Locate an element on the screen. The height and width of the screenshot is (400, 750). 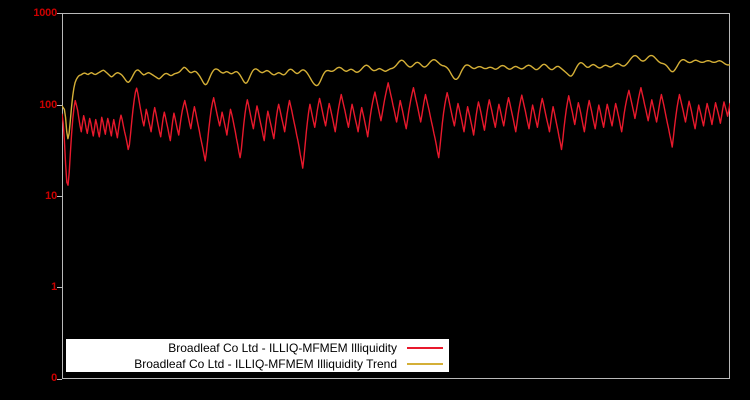
y-axis-label-1: 1 is located at coordinates (54, 287).